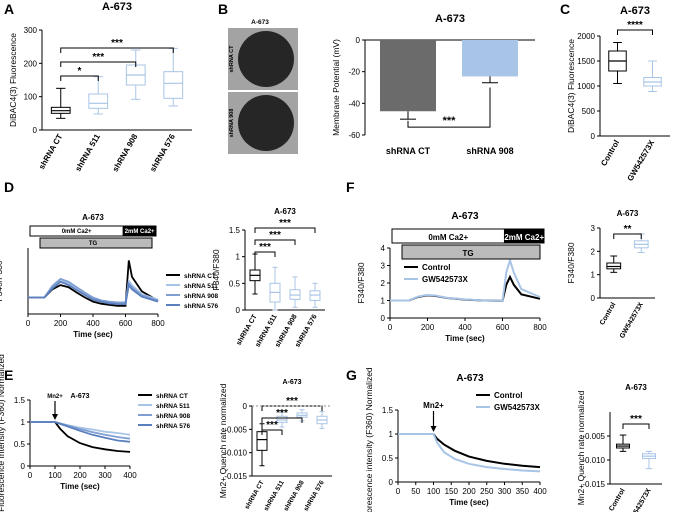  Describe the element at coordinates (87, 152) in the screenshot. I see `category-label: shRNA 511` at that location.